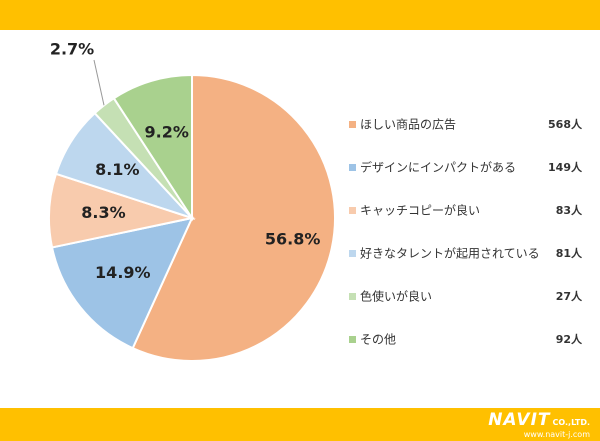 The height and width of the screenshot is (441, 600). Describe the element at coordinates (569, 253) in the screenshot. I see `legend-count-4: 81人` at that location.